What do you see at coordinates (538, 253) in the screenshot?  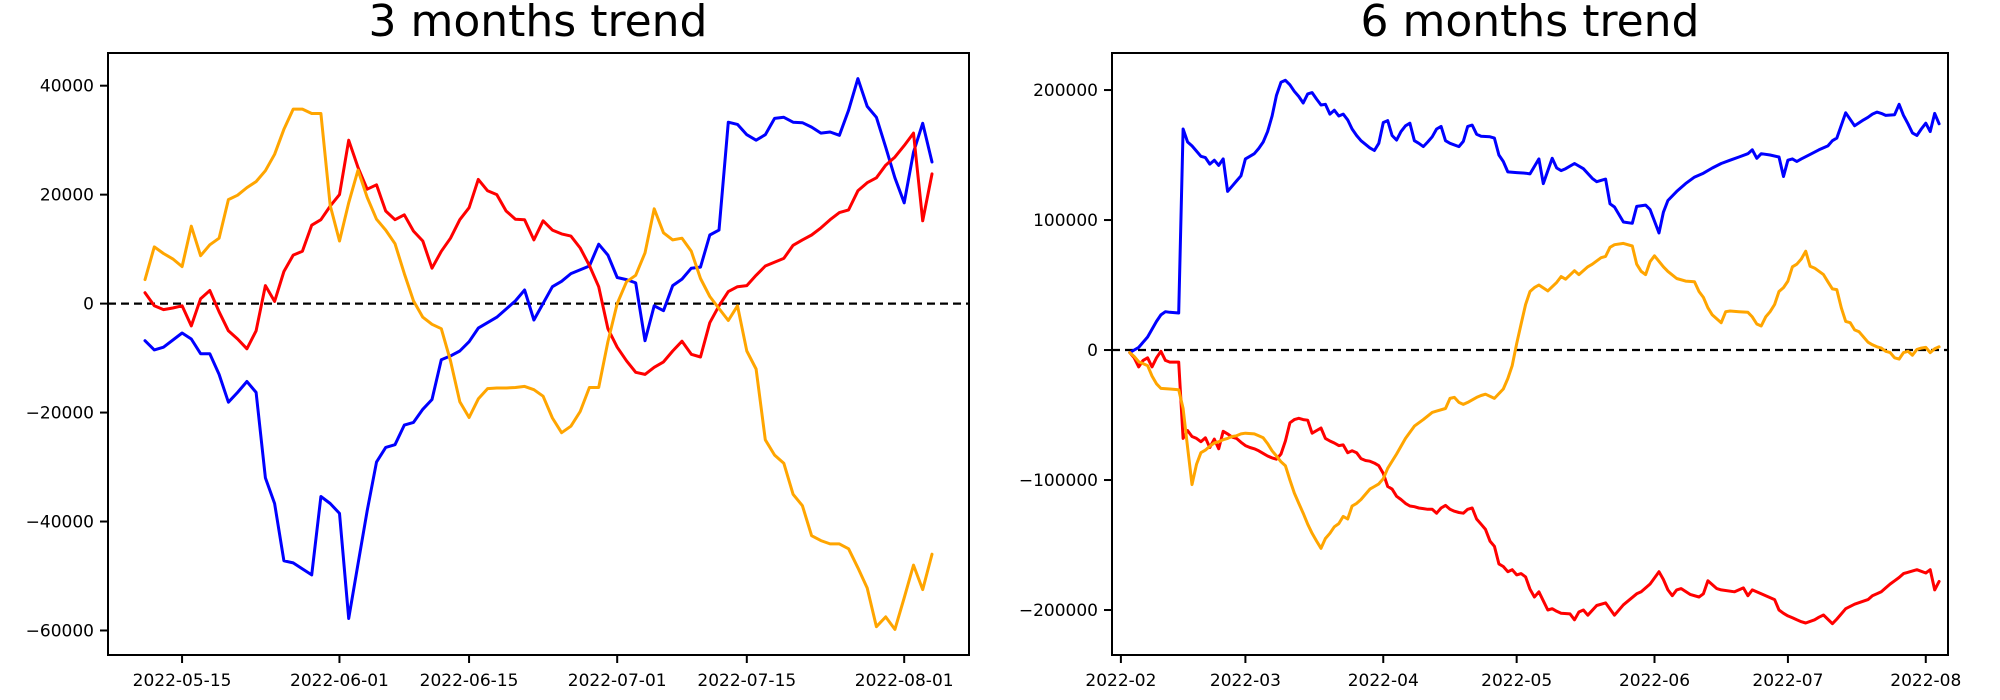 I see `series-line-red` at bounding box center [538, 253].